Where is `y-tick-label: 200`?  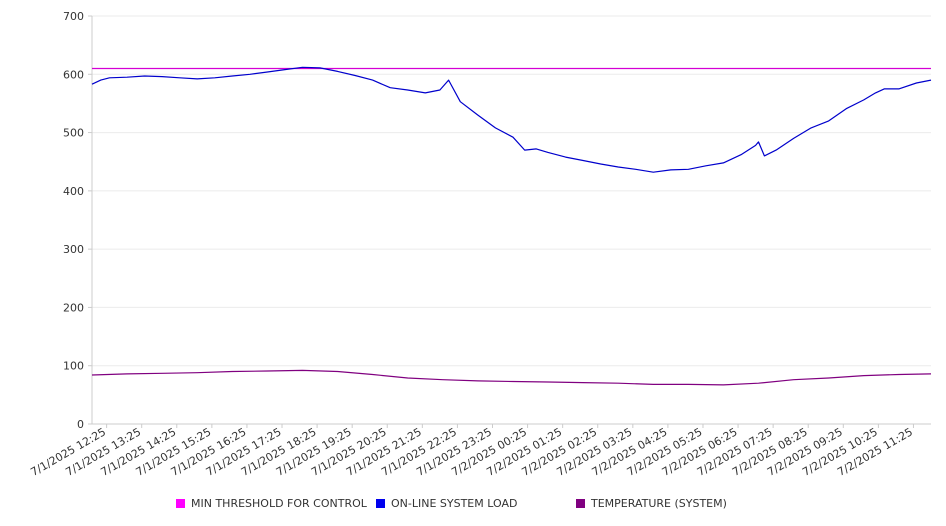
y-tick-label: 200 is located at coordinates (73, 307).